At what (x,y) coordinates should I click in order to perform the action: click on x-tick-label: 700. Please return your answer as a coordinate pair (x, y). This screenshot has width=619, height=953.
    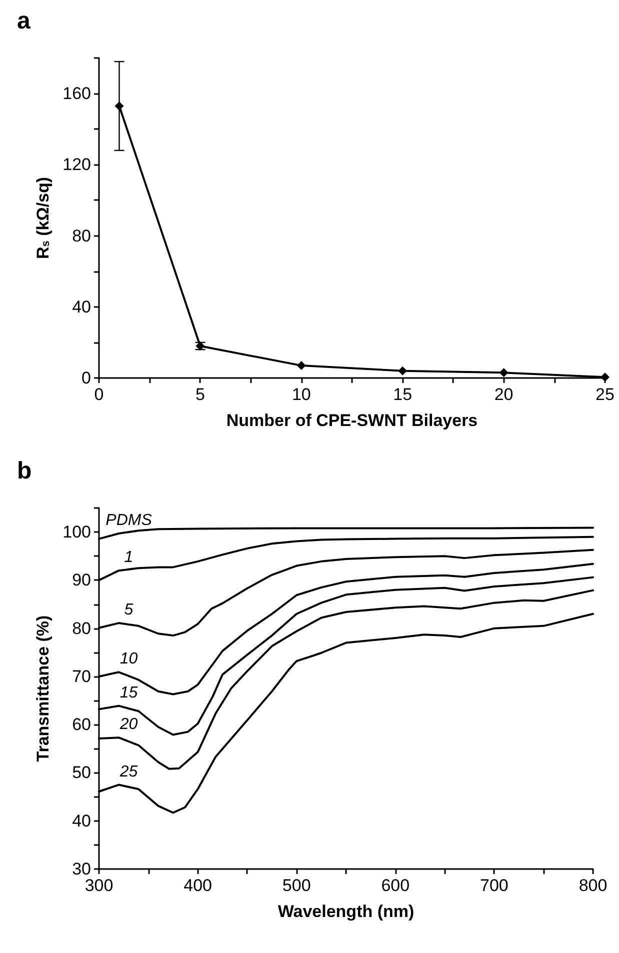
    Looking at the image, I should click on (494, 885).